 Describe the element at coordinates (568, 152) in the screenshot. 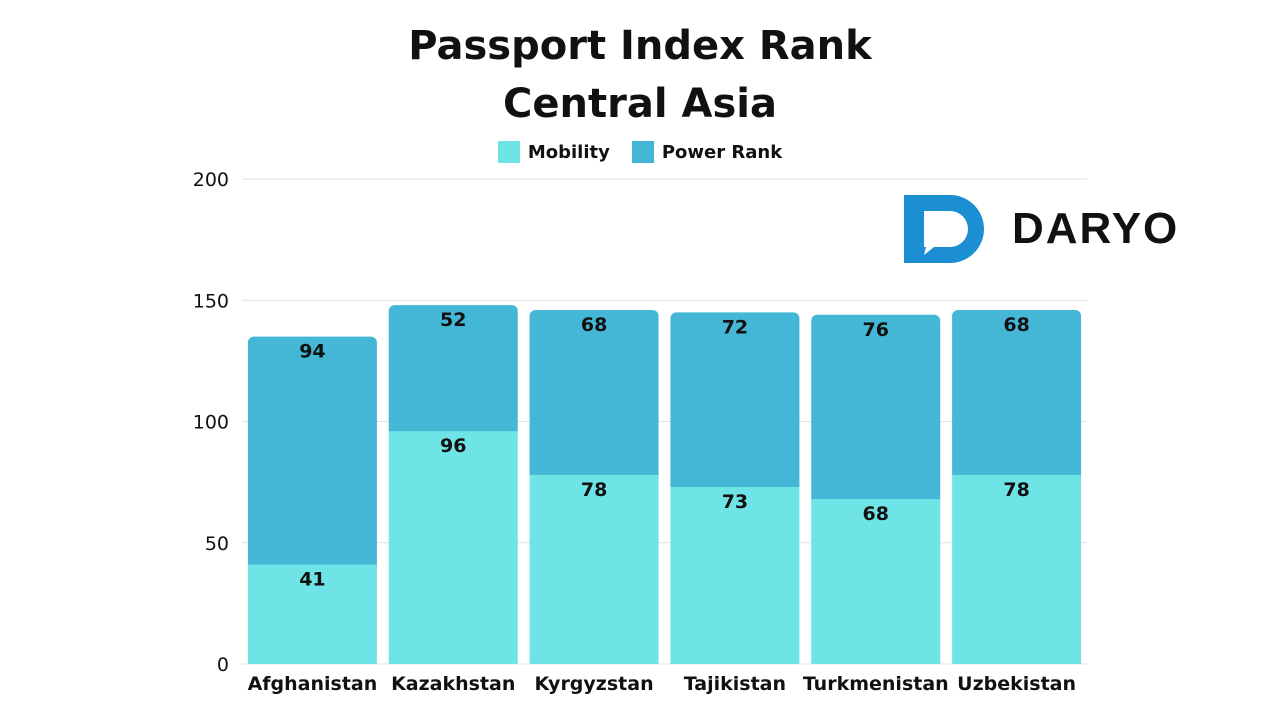

I see `legend-label-mobility: Mobility` at that location.